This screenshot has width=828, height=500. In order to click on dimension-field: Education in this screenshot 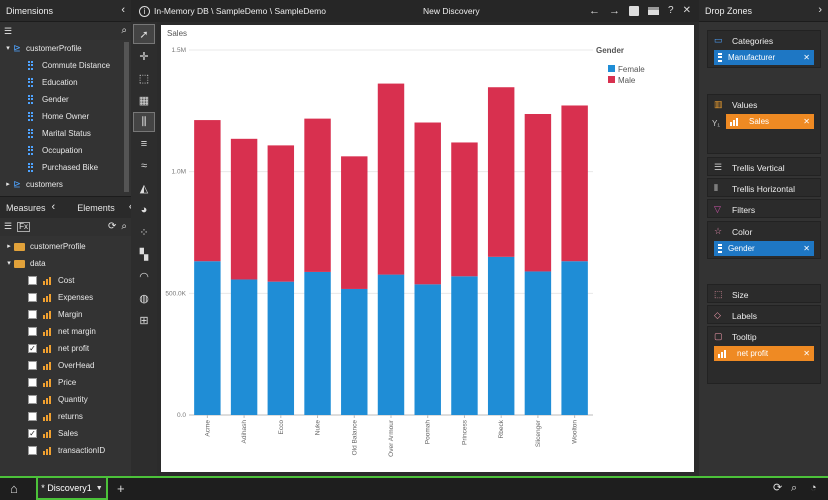, I will do `click(65, 82)`.